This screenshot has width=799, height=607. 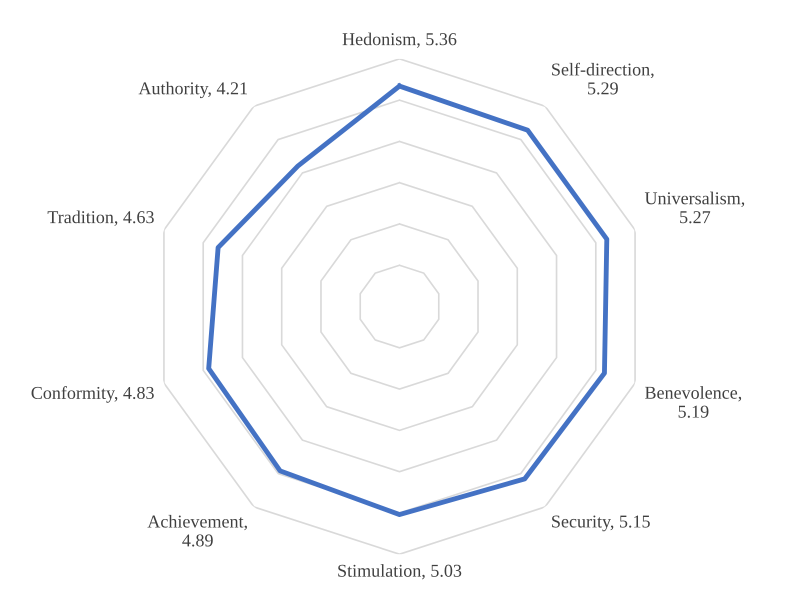 I want to click on spoke-label: Stimulation, 5.03, so click(x=400, y=572).